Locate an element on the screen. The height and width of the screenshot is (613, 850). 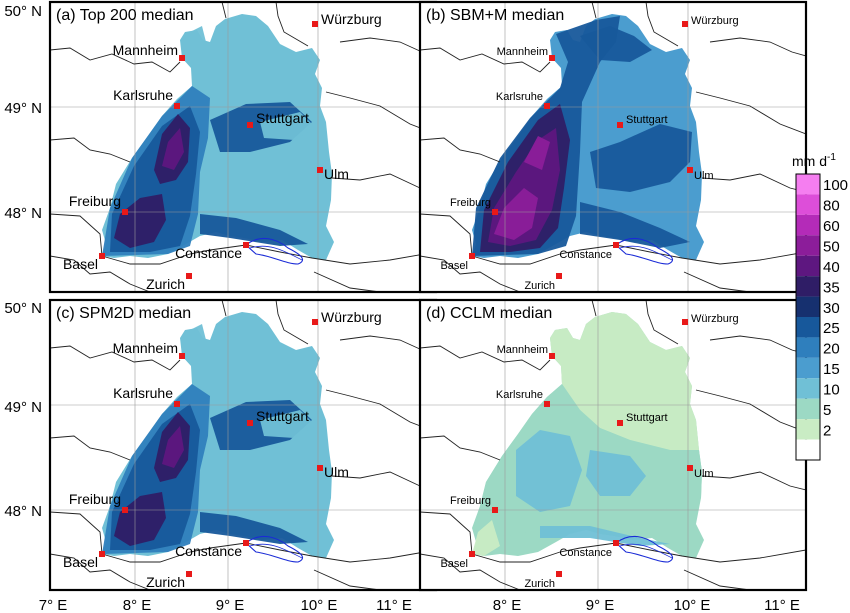
city-label-mannheim: Mannheim is located at coordinates (522, 350).